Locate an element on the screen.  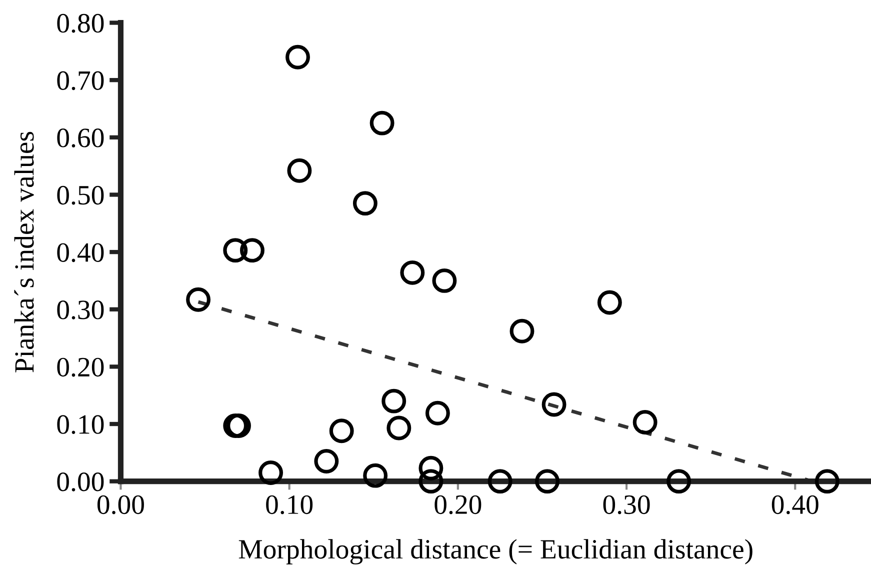
x-tick-label: 0.30 is located at coordinates (626, 504).